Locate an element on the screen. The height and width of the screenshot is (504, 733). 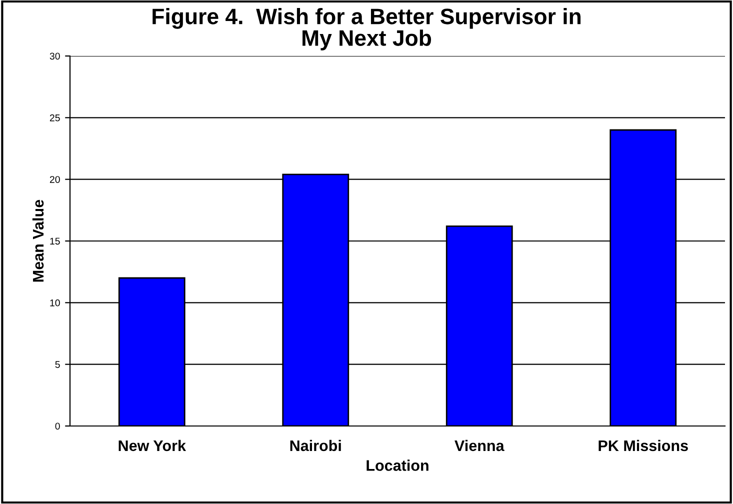
x-tick-label: PK Missions is located at coordinates (643, 446).